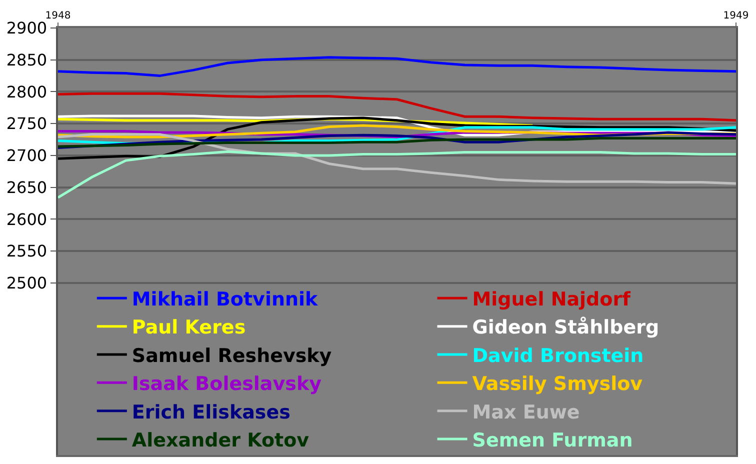 This screenshot has width=756, height=464. What do you see at coordinates (27, 283) in the screenshot?
I see `y-tick-label: 2500` at bounding box center [27, 283].